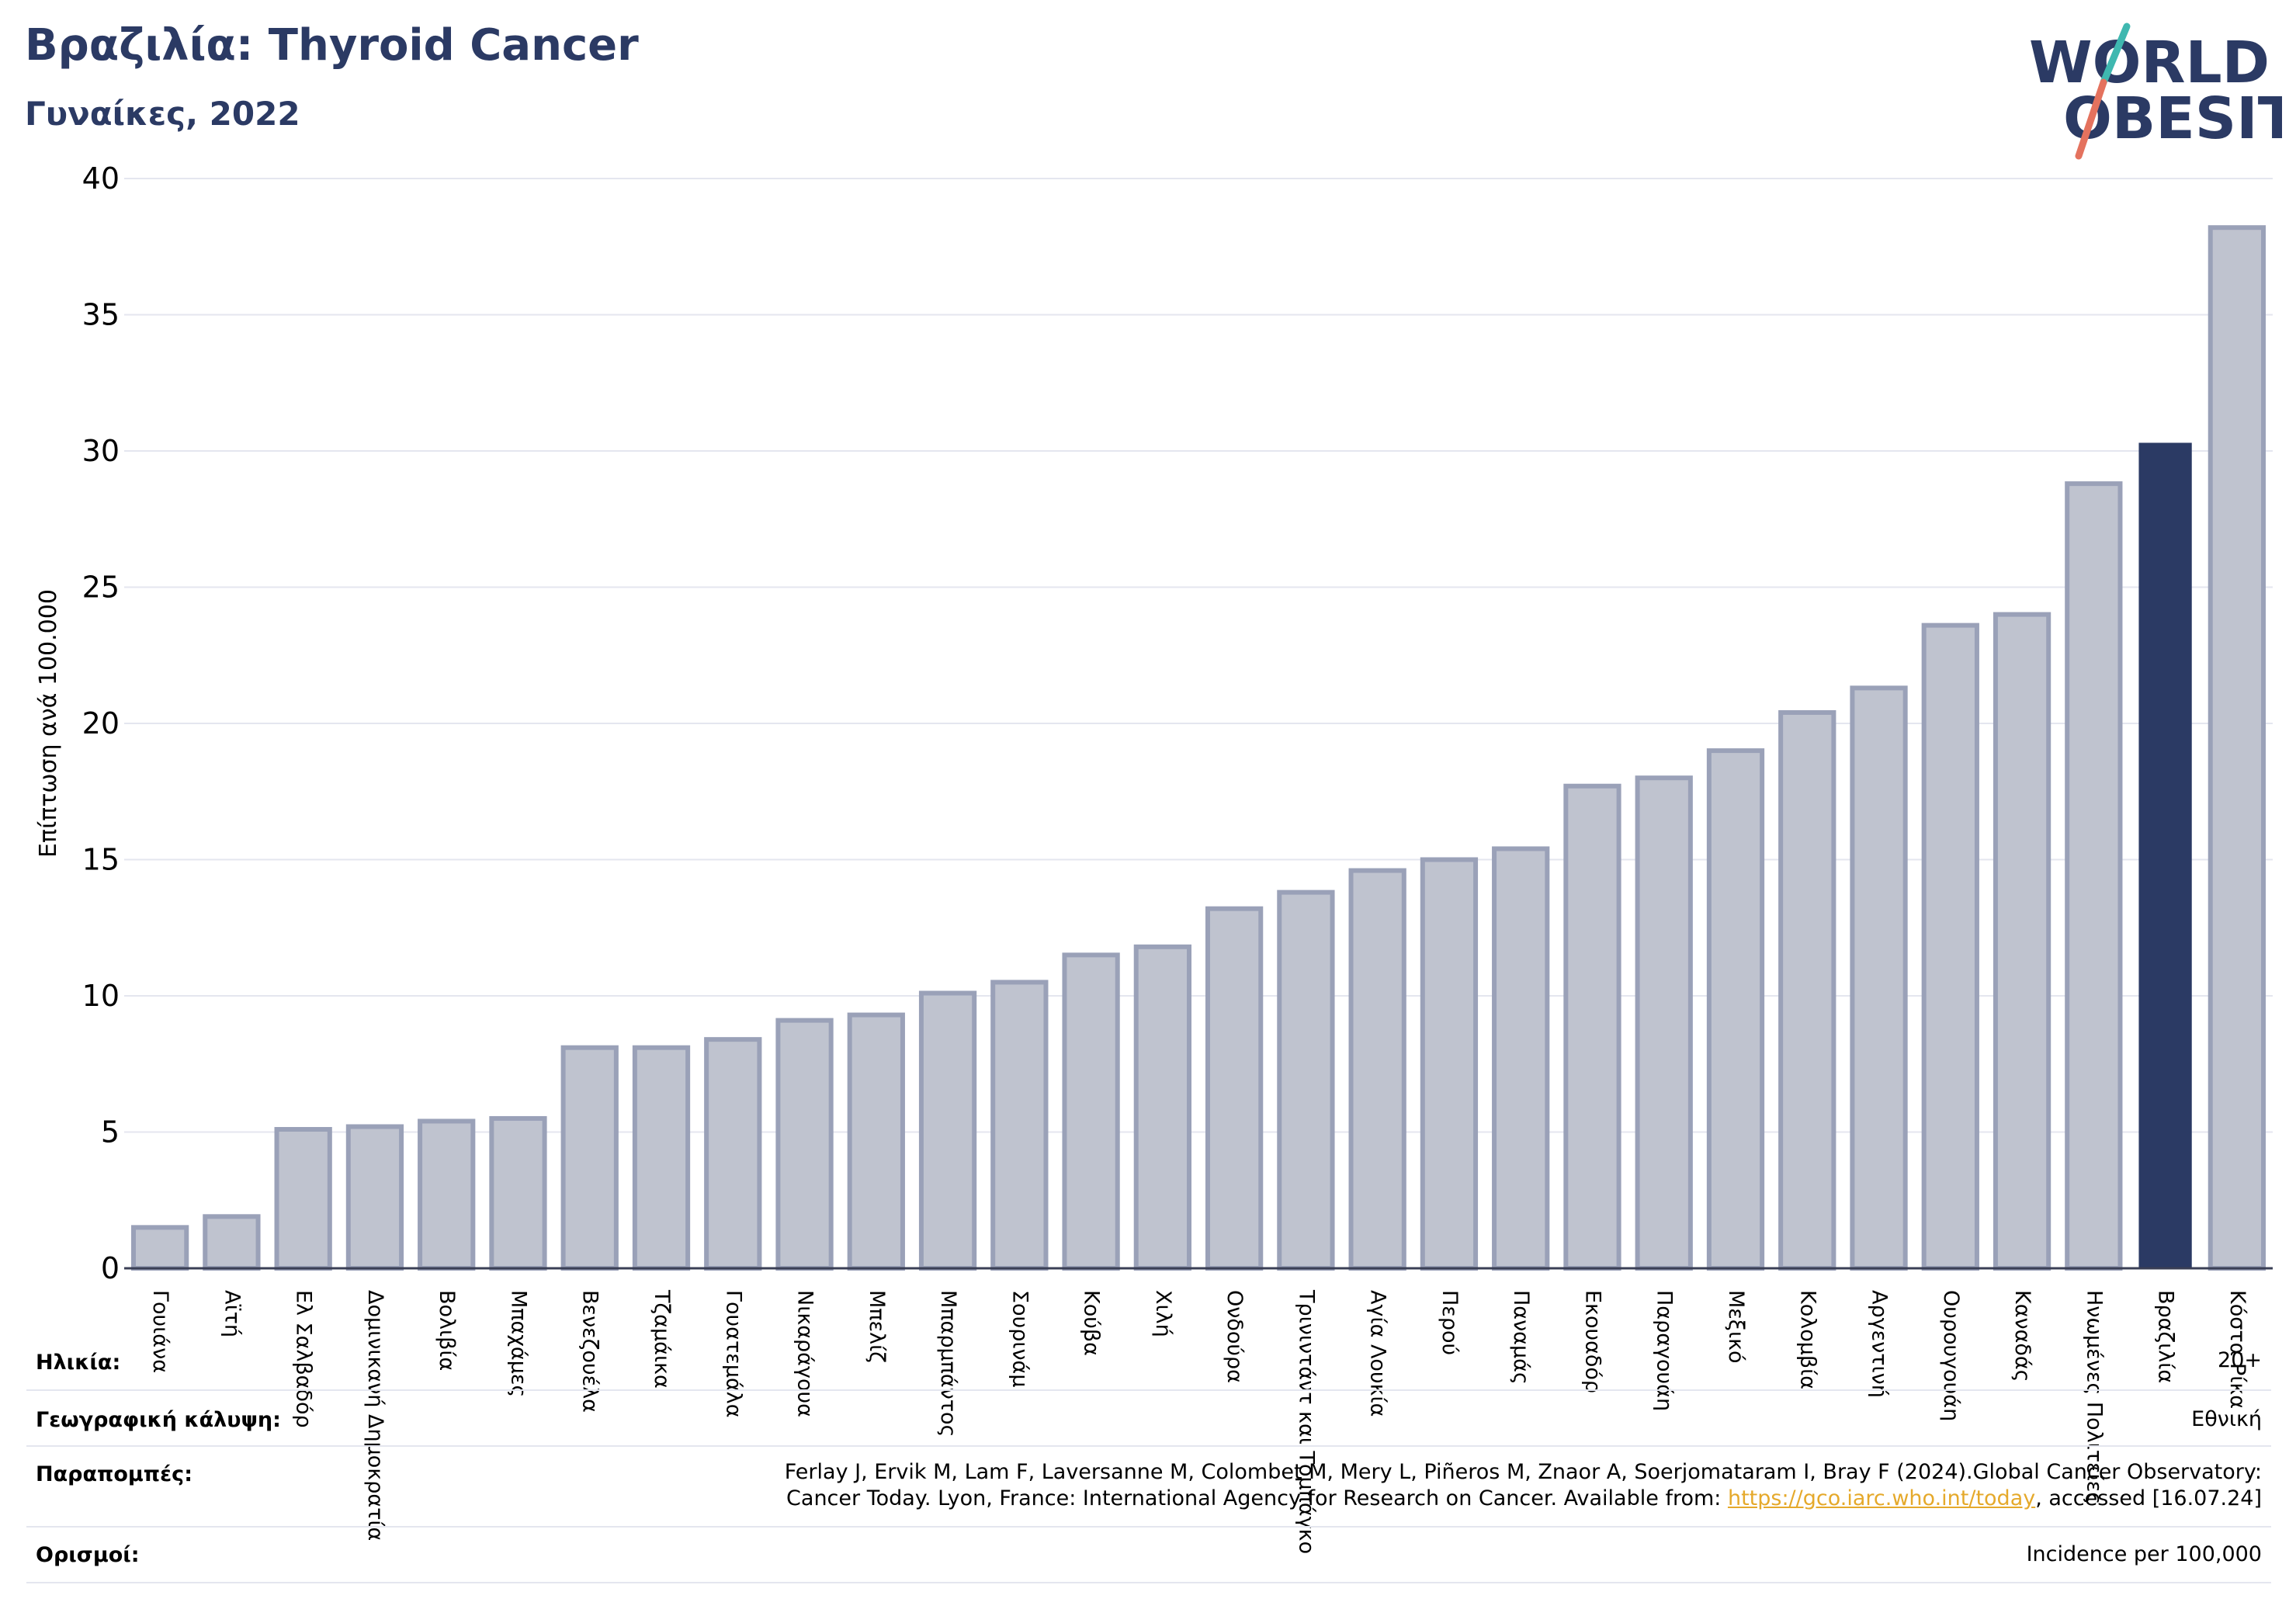 This screenshot has height=1623, width=2296. What do you see at coordinates (1235, 1336) in the screenshot?
I see `x-tick-label: Ονδούρα` at bounding box center [1235, 1336].